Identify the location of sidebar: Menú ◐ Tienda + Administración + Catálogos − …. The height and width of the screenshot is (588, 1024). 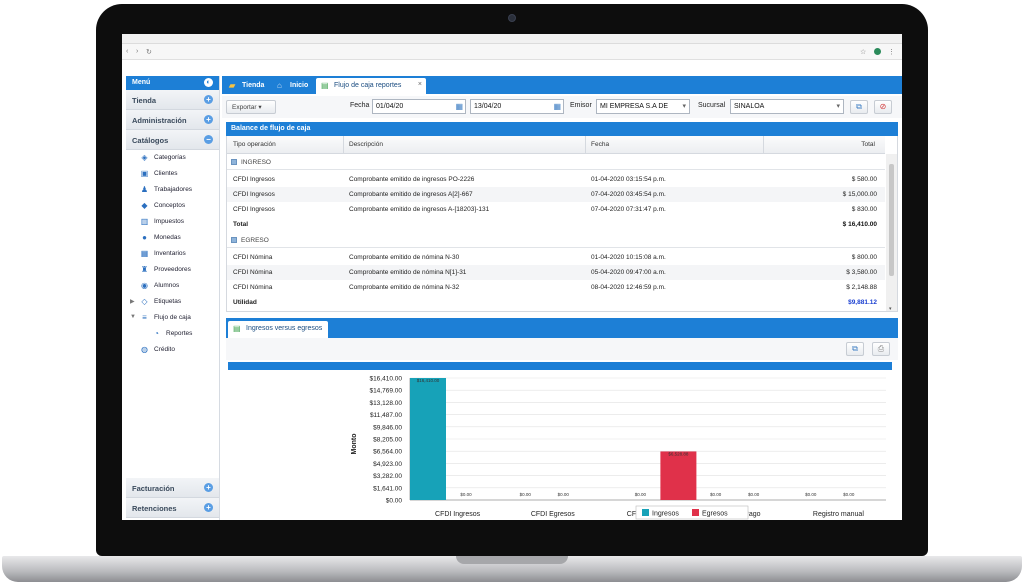
(173, 298).